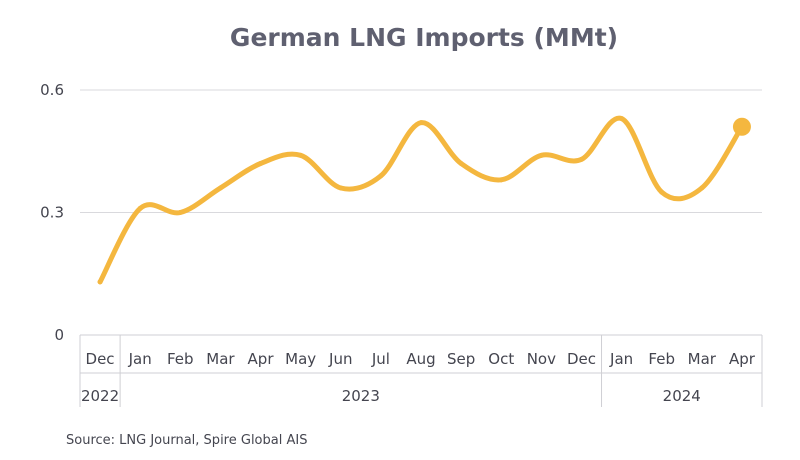  Describe the element at coordinates (380, 359) in the screenshot. I see `x-tick-label: Jul` at that location.